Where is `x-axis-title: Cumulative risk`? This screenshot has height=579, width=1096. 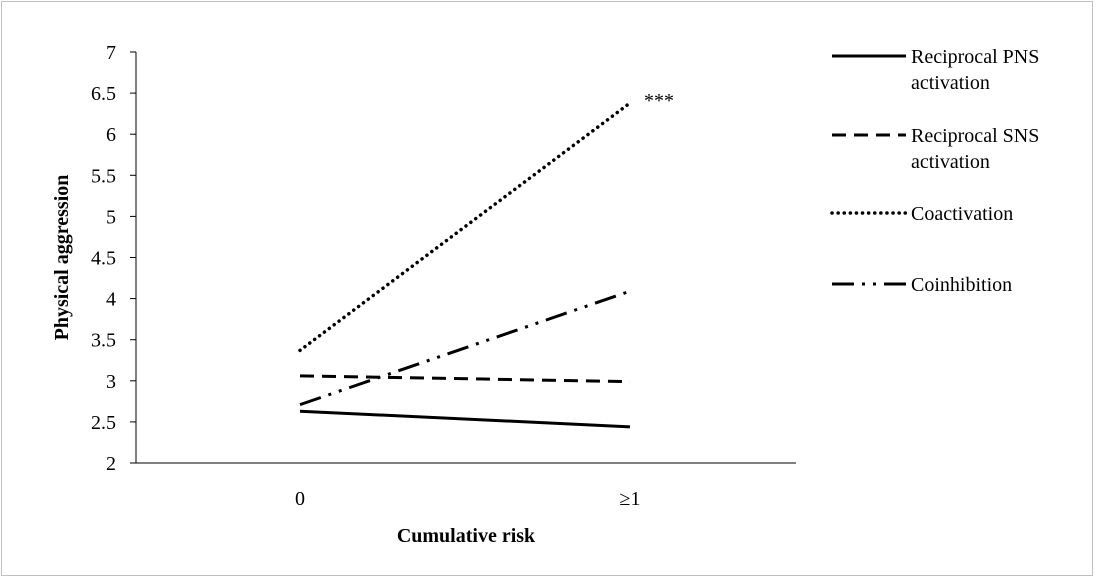 x-axis-title: Cumulative risk is located at coordinates (466, 536).